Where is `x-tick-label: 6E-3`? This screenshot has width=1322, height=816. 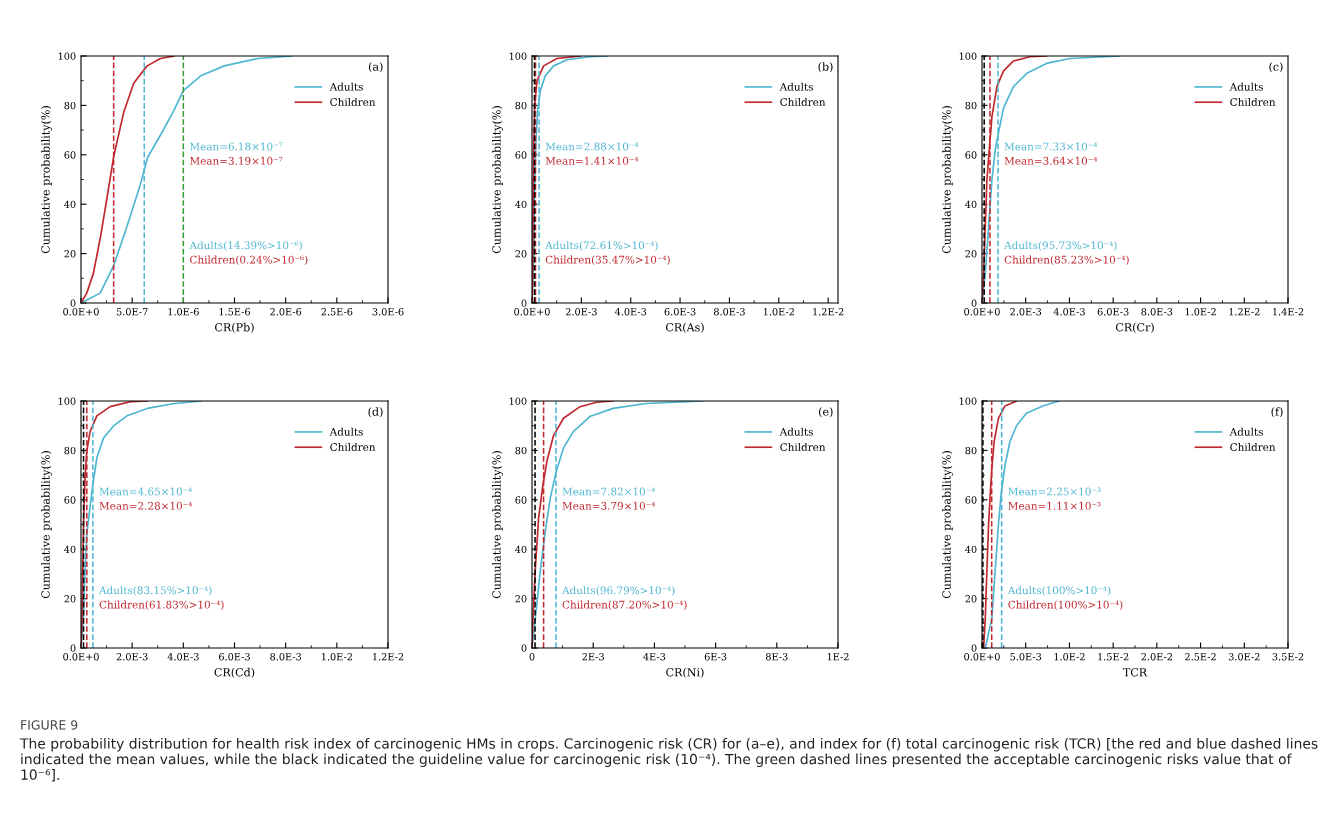
x-tick-label: 6E-3 is located at coordinates (715, 657).